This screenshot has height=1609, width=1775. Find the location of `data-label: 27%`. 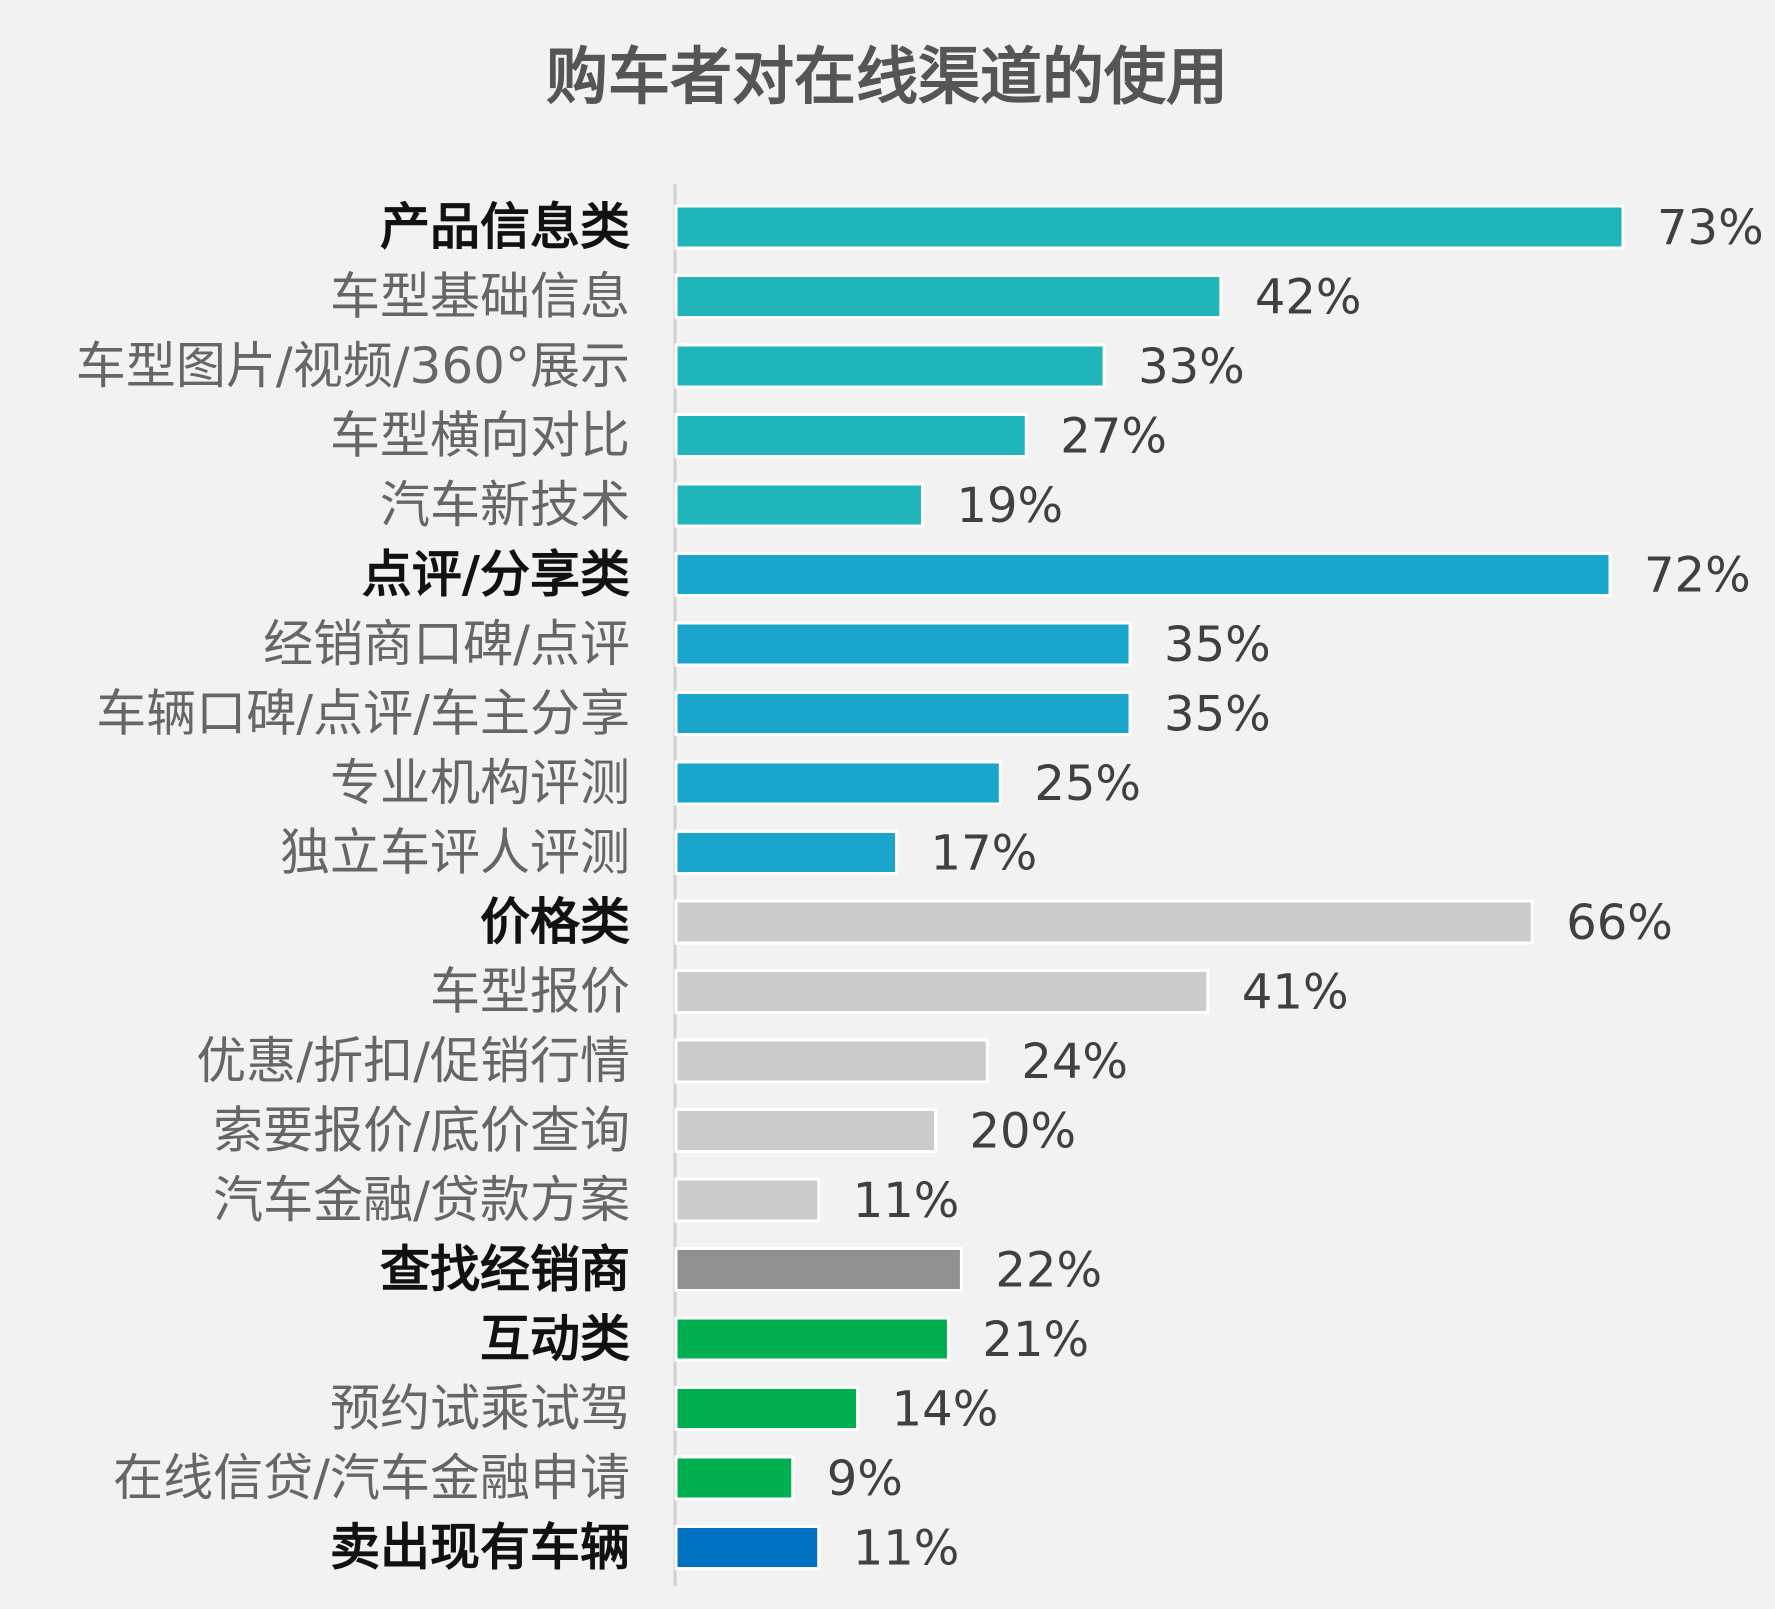

data-label: 27% is located at coordinates (1113, 437).